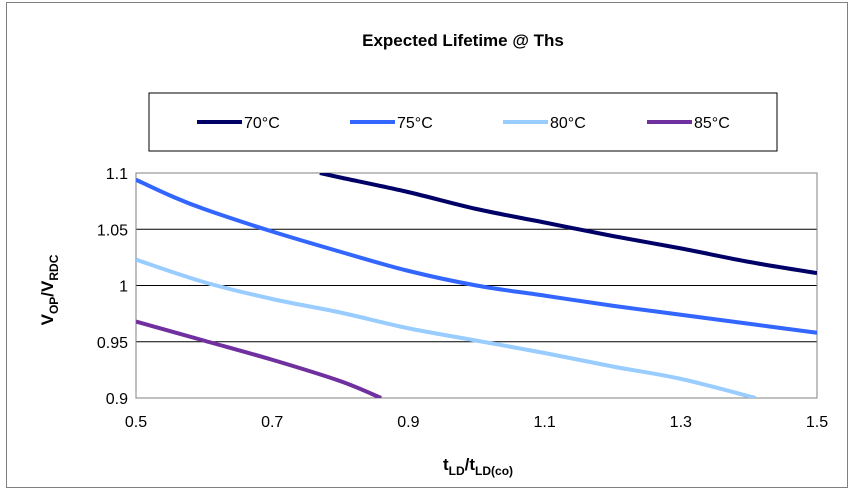 This screenshot has height=491, width=853. Describe the element at coordinates (463, 122) in the screenshot. I see `legend: 70°C 75°C 80°C 85°C` at that location.